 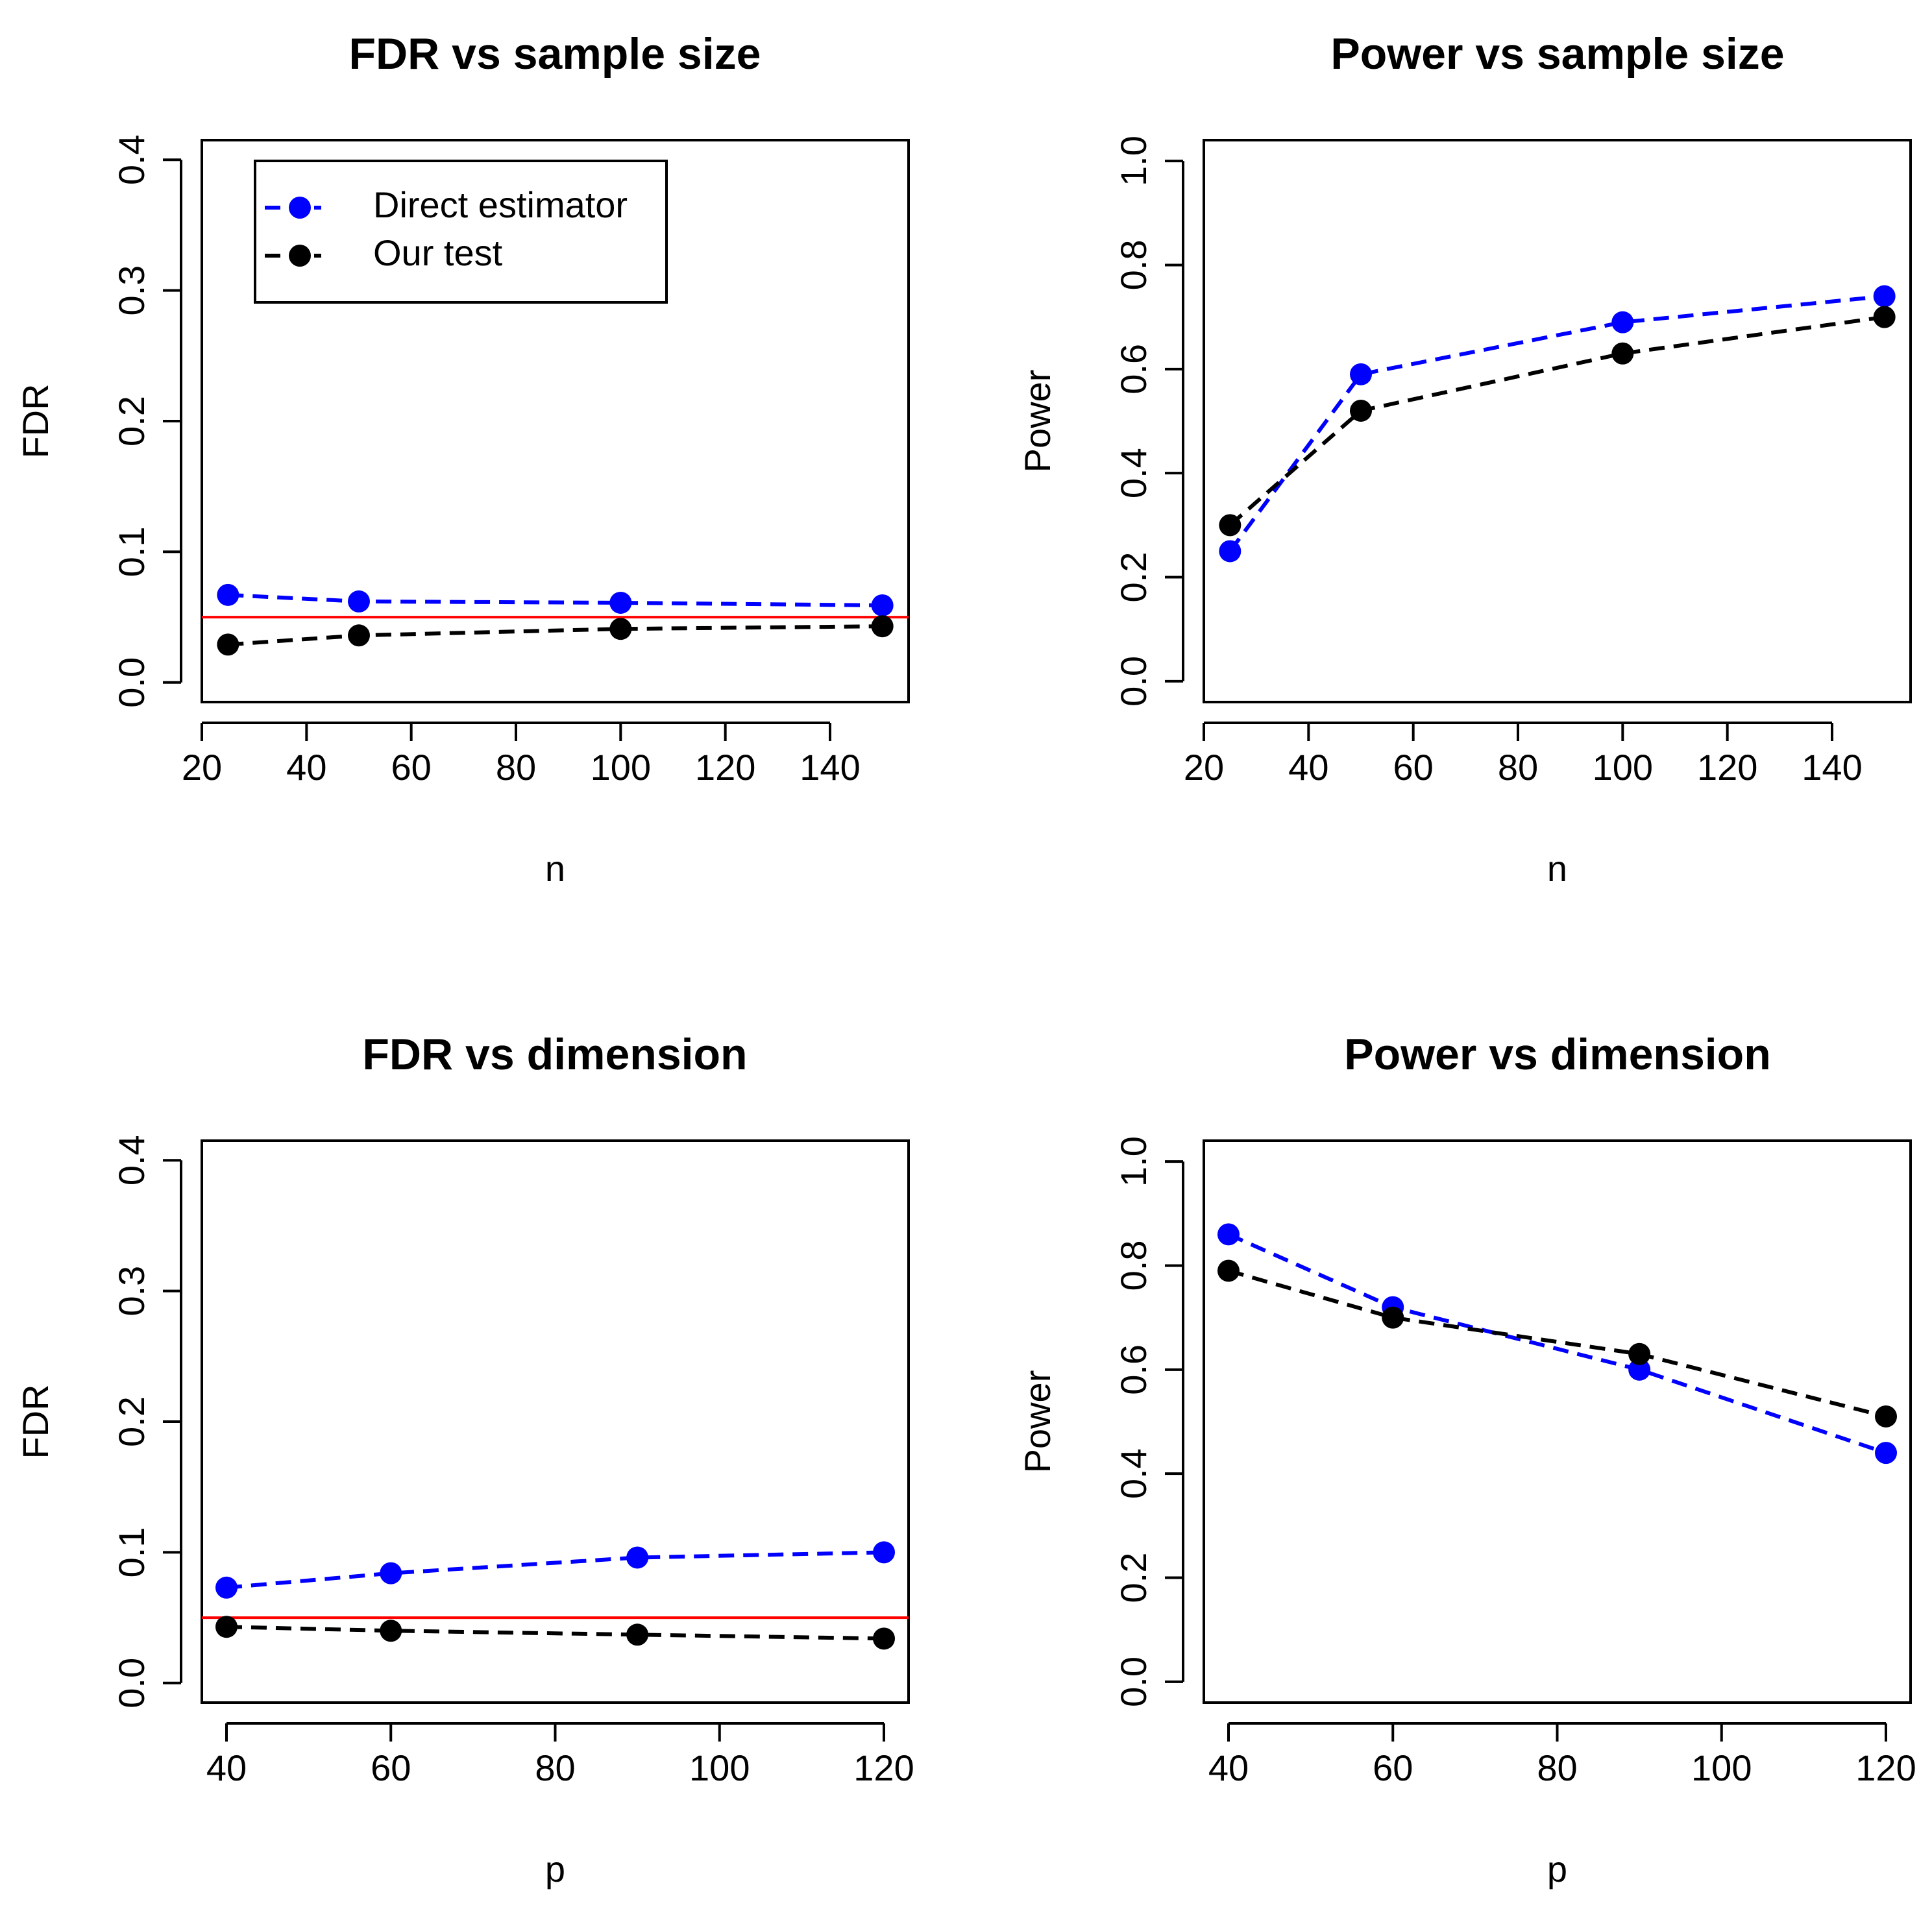 I want to click on y-tick-label: 1.0, so click(x=1133, y=1161).